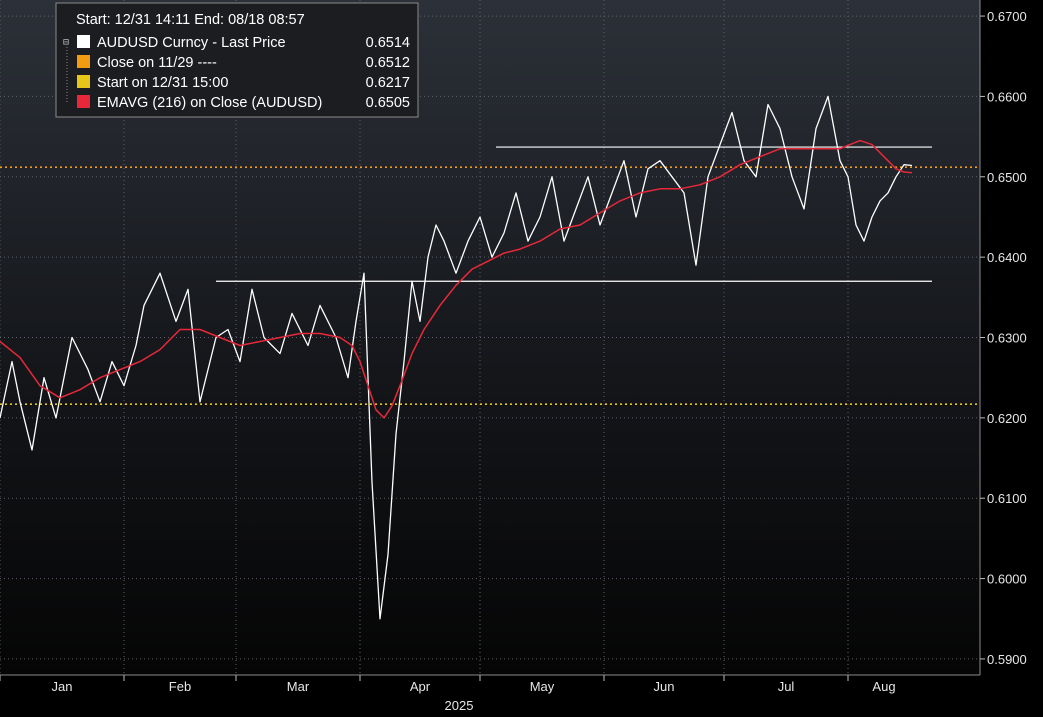  I want to click on legend-value-close: 0.6512, so click(388, 63).